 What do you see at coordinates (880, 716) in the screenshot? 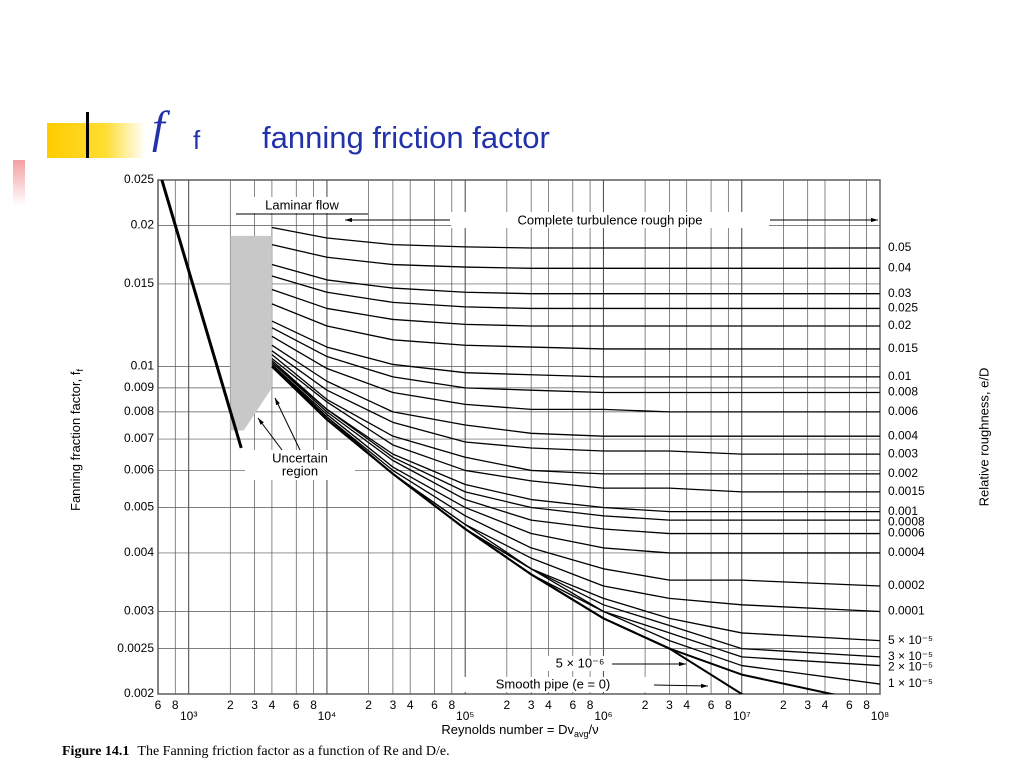
I see `x-tick-label: 10⁸` at bounding box center [880, 716].